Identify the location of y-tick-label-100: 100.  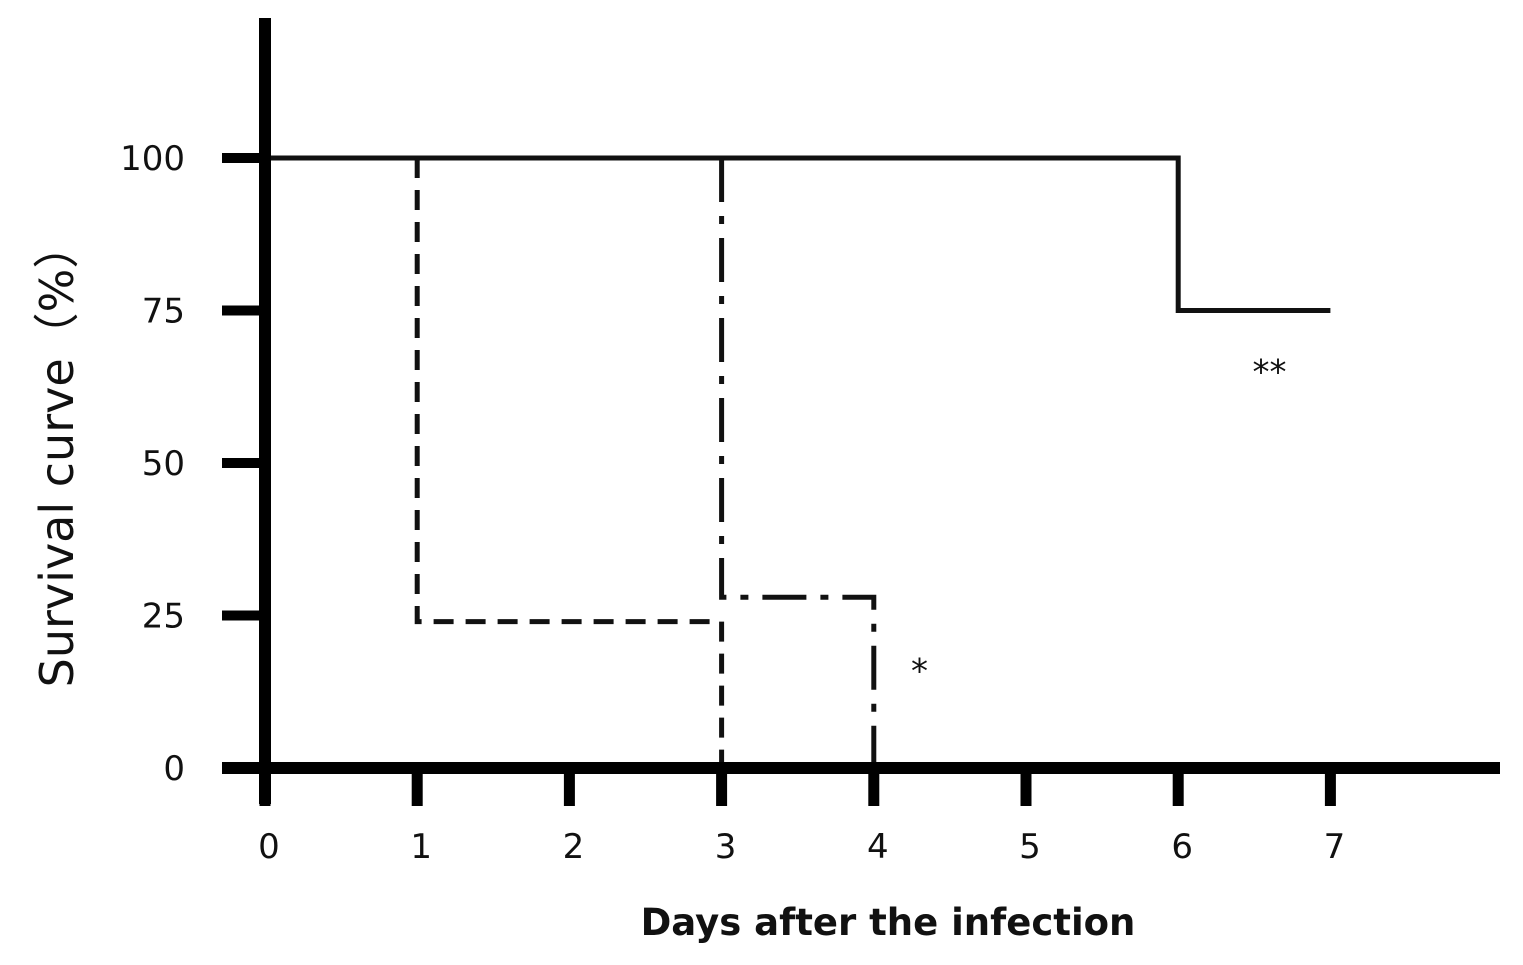
(152, 159).